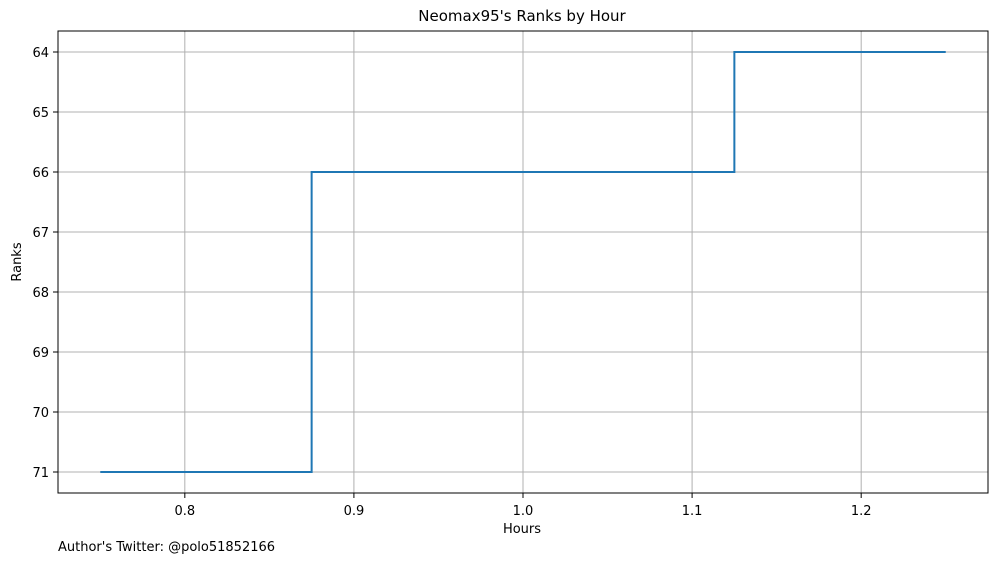 This screenshot has width=997, height=562. Describe the element at coordinates (861, 511) in the screenshot. I see `x-tick-label: 1.2` at that location.